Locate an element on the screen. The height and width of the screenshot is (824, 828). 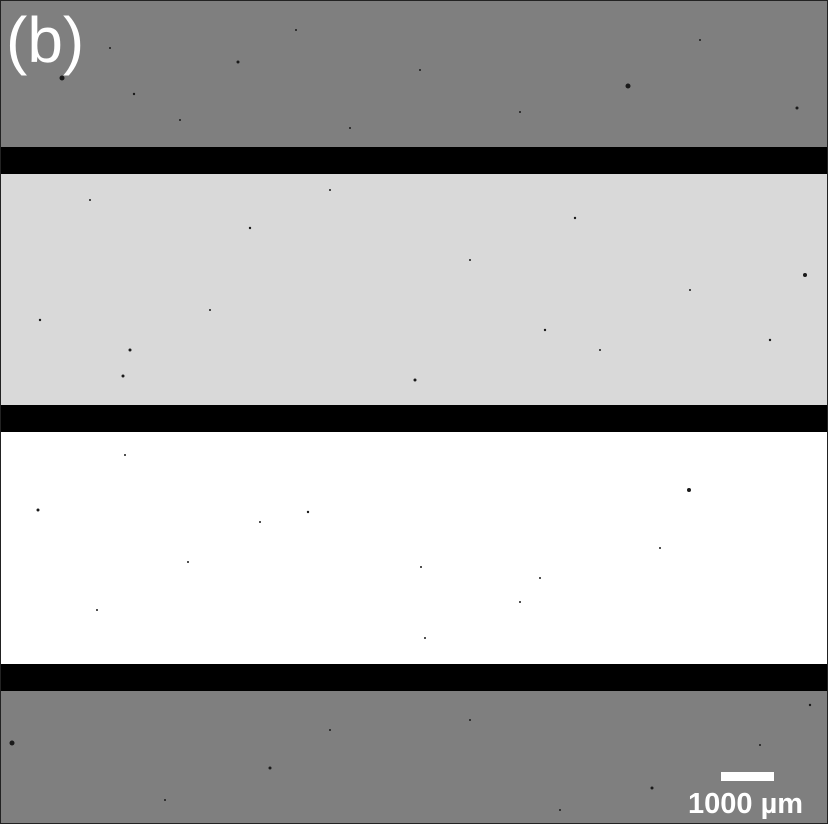
panel-label: (b) is located at coordinates (45, 40).